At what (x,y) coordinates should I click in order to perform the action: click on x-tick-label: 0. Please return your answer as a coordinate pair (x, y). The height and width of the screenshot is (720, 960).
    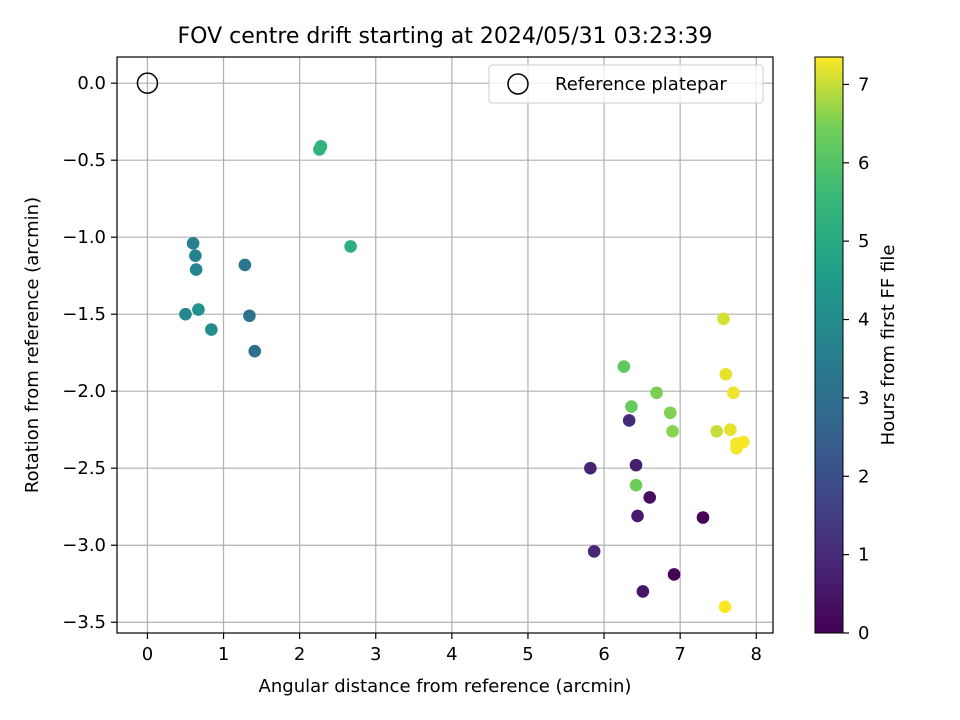
    Looking at the image, I should click on (147, 654).